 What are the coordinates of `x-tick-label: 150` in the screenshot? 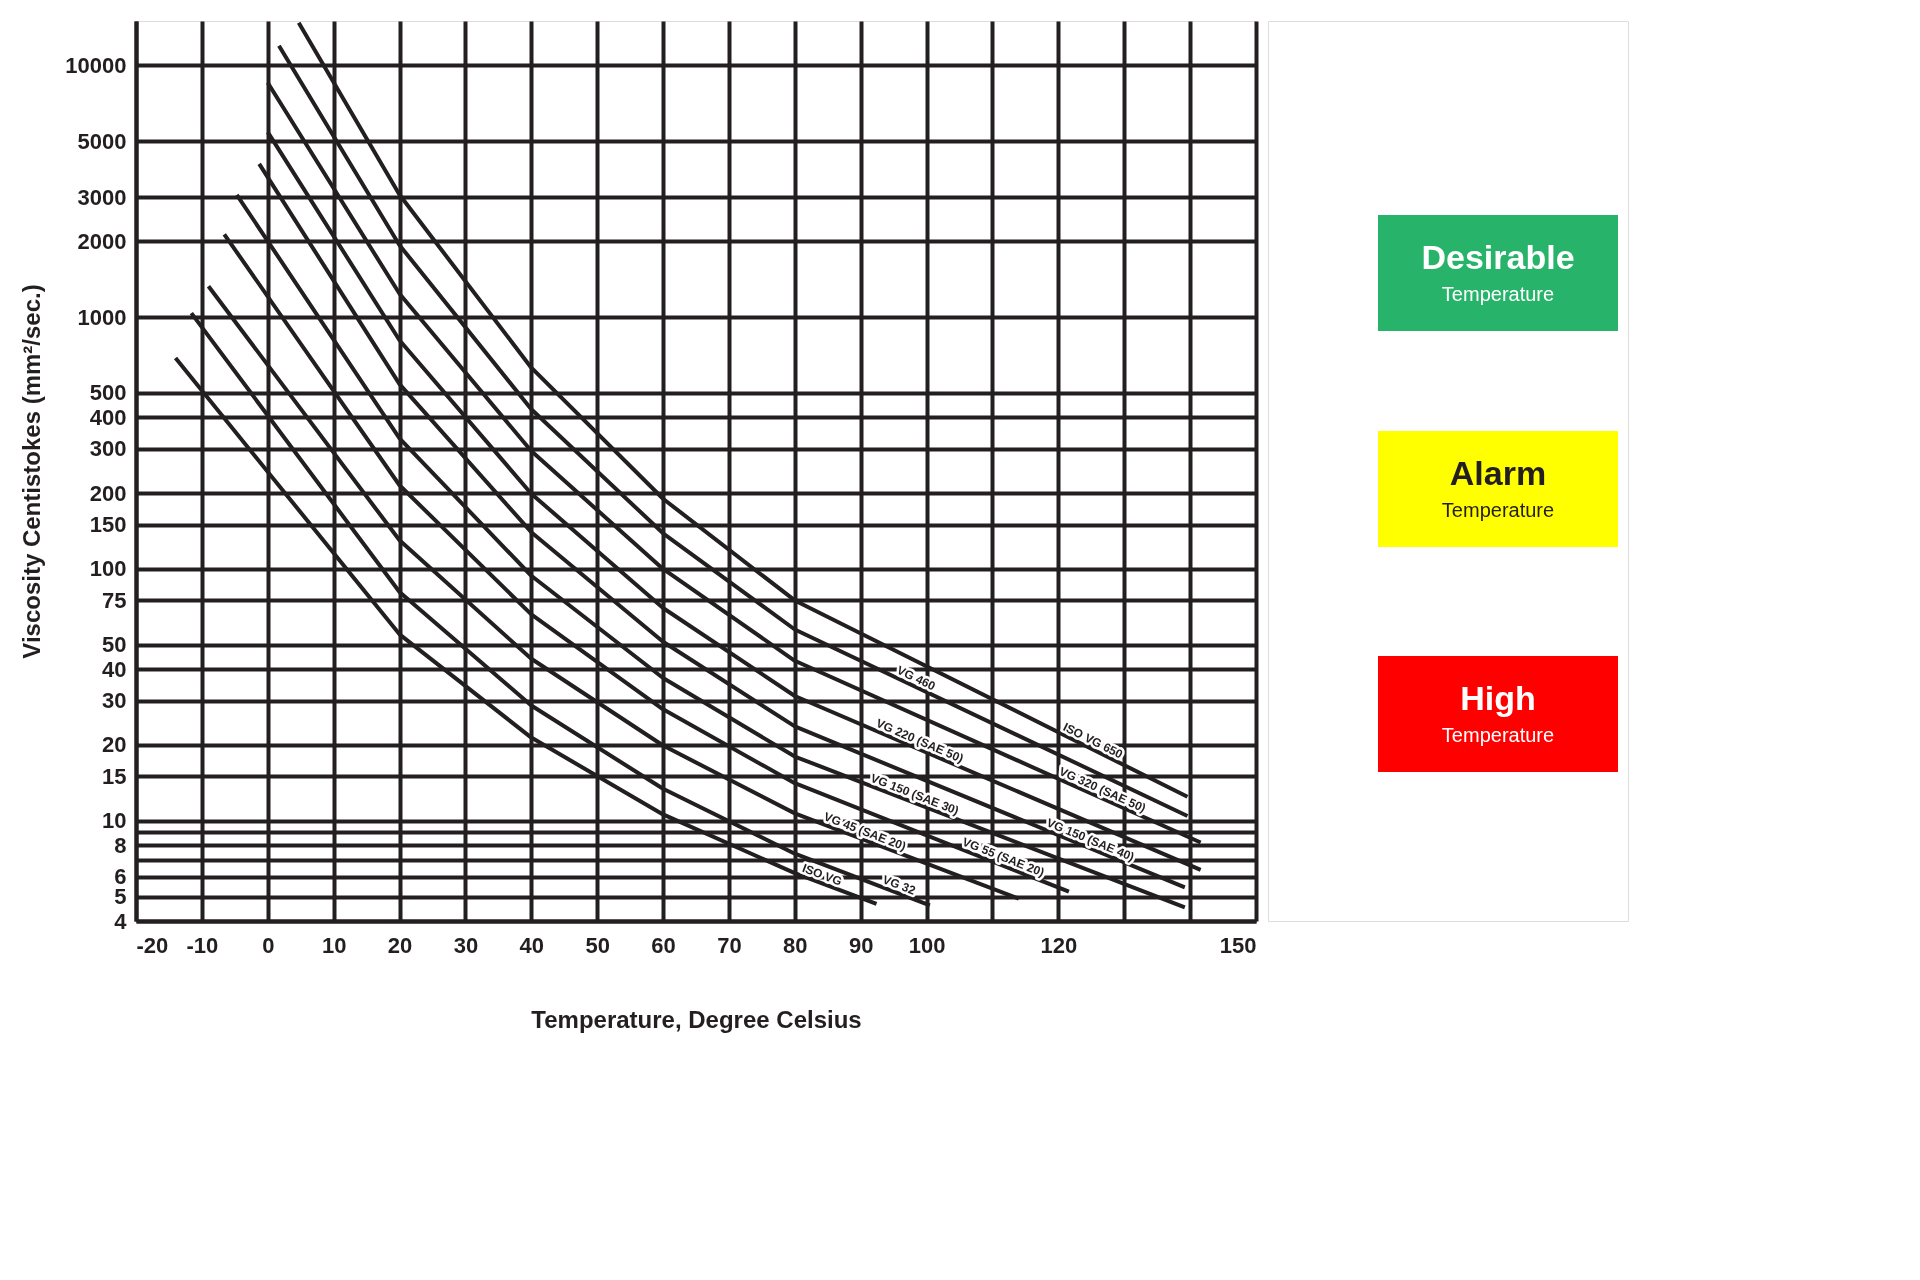 It's located at (1238, 945).